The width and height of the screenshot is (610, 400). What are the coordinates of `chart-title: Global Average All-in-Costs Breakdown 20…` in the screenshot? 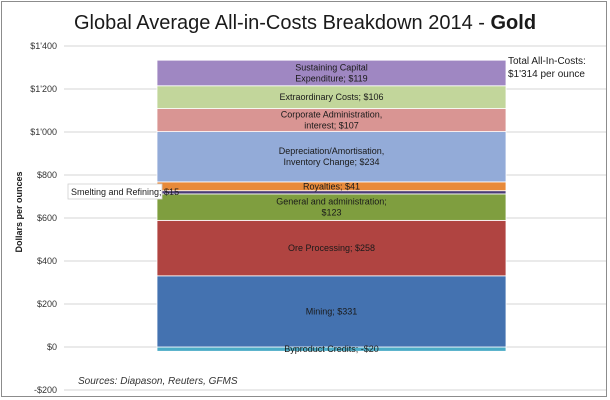 It's located at (305, 23).